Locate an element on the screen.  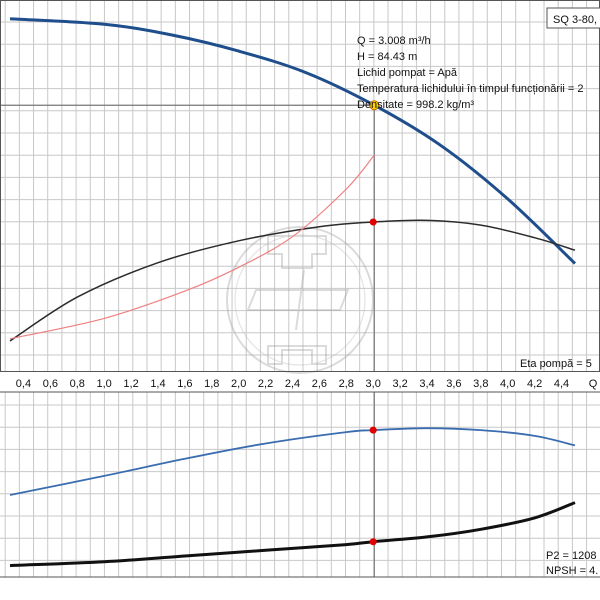
p2-curve is located at coordinates (292, 461).